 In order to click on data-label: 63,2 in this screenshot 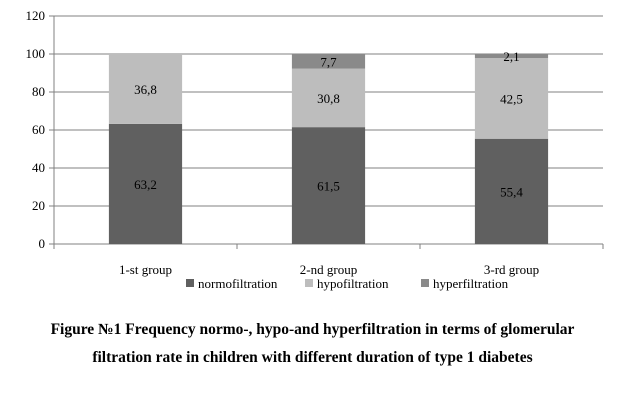, I will do `click(145, 184)`.